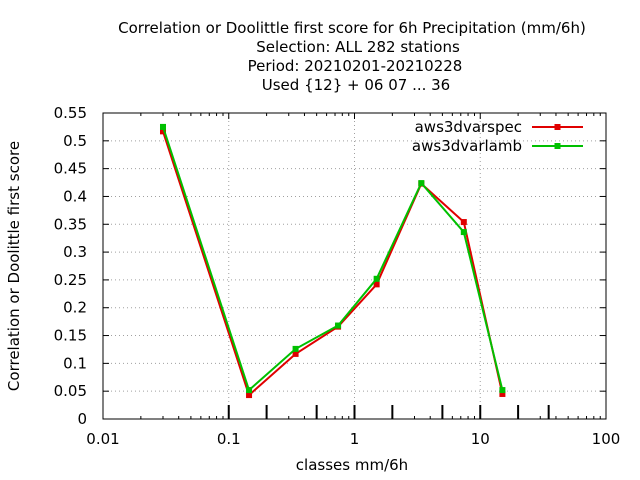 Image resolution: width=640 pixels, height=480 pixels. I want to click on legend-marker-aws3dvarlamb, so click(557, 146).